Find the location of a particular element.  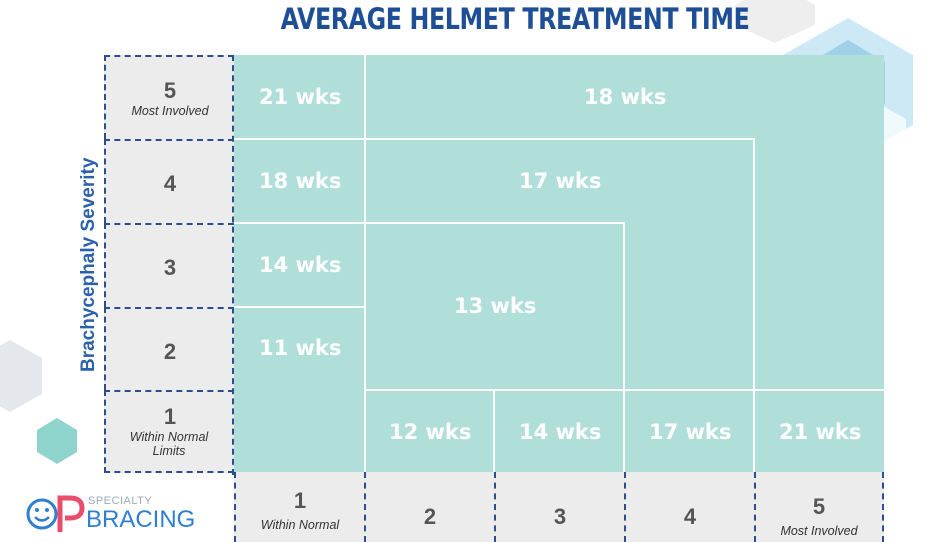

smiley-logo-icon is located at coordinates (42, 514).